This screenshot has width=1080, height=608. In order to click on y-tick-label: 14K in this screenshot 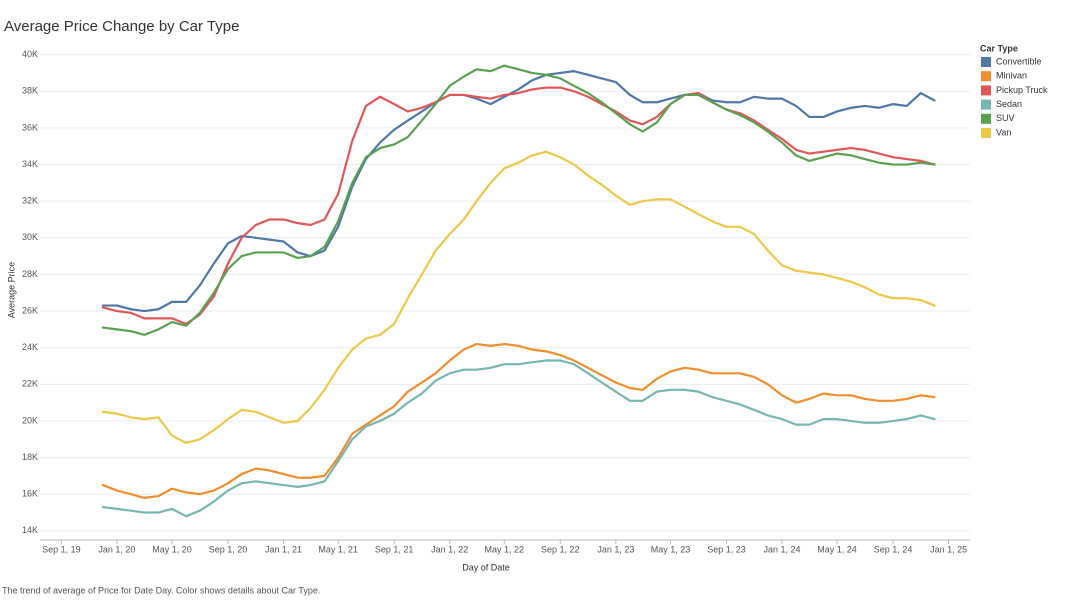, I will do `click(30, 530)`.